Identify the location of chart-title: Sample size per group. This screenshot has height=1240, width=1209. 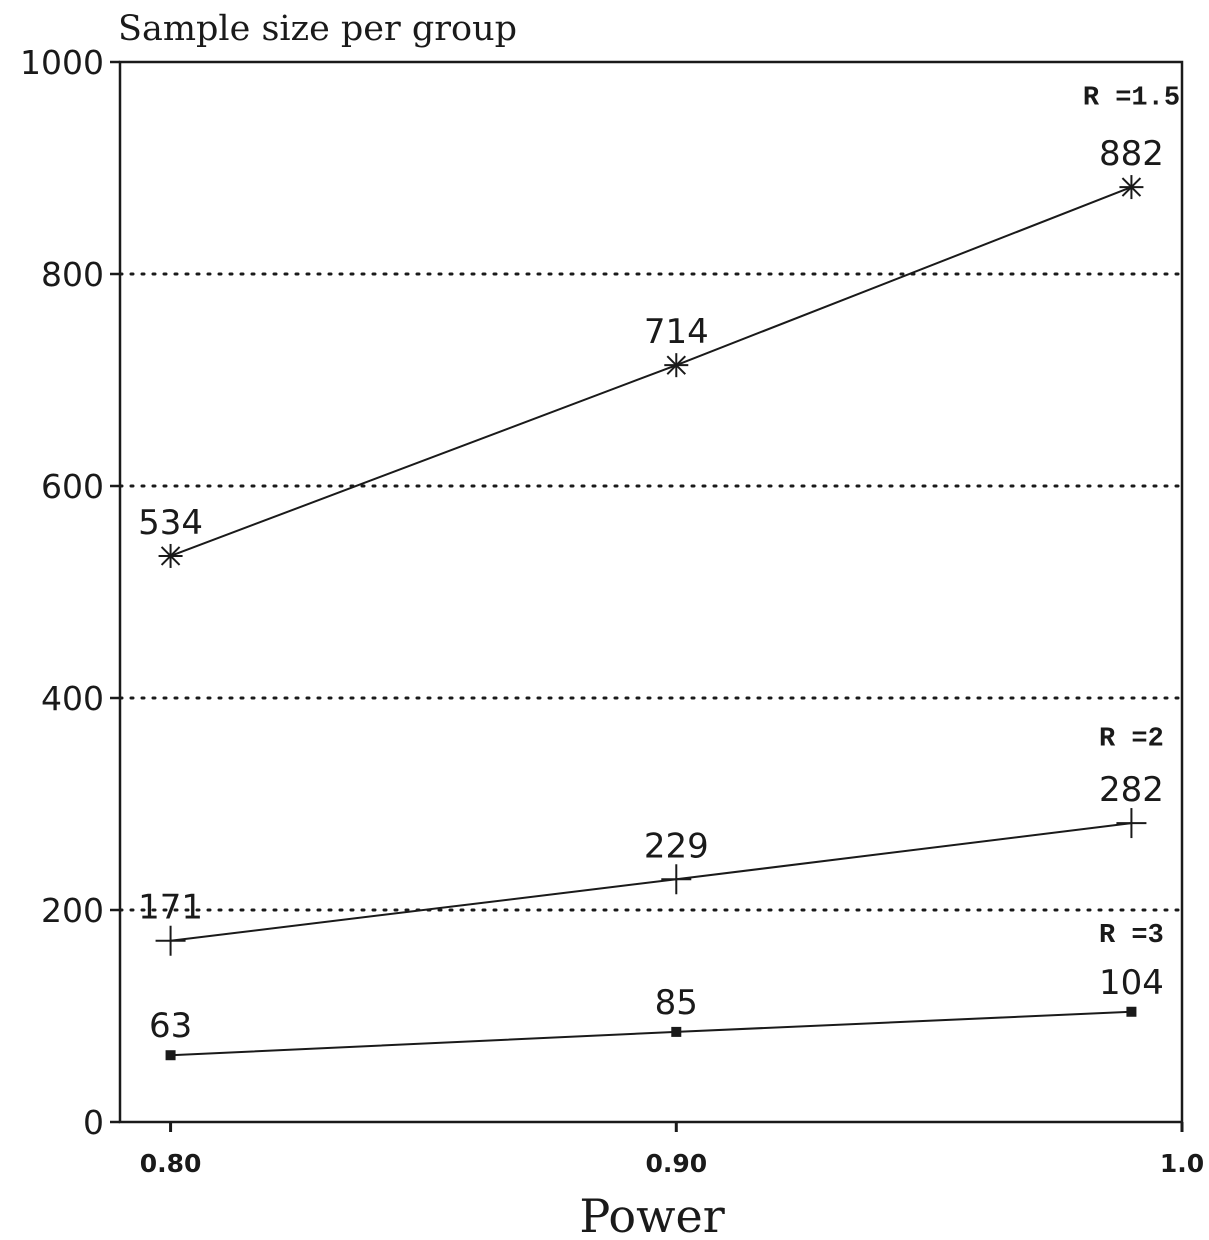
(317, 29).